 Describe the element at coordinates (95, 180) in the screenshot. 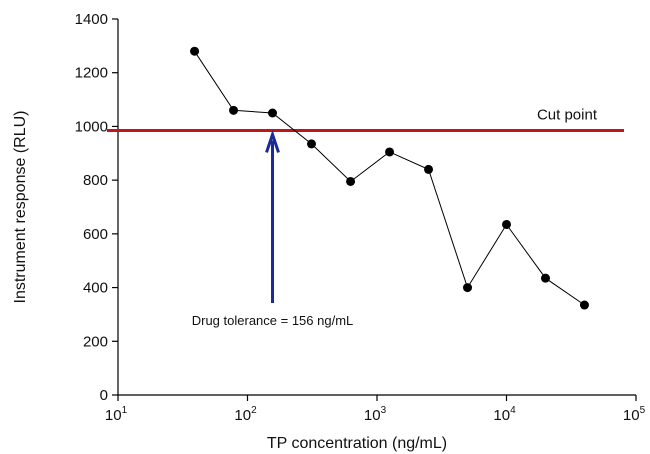

I see `y-tick-label: 800` at that location.